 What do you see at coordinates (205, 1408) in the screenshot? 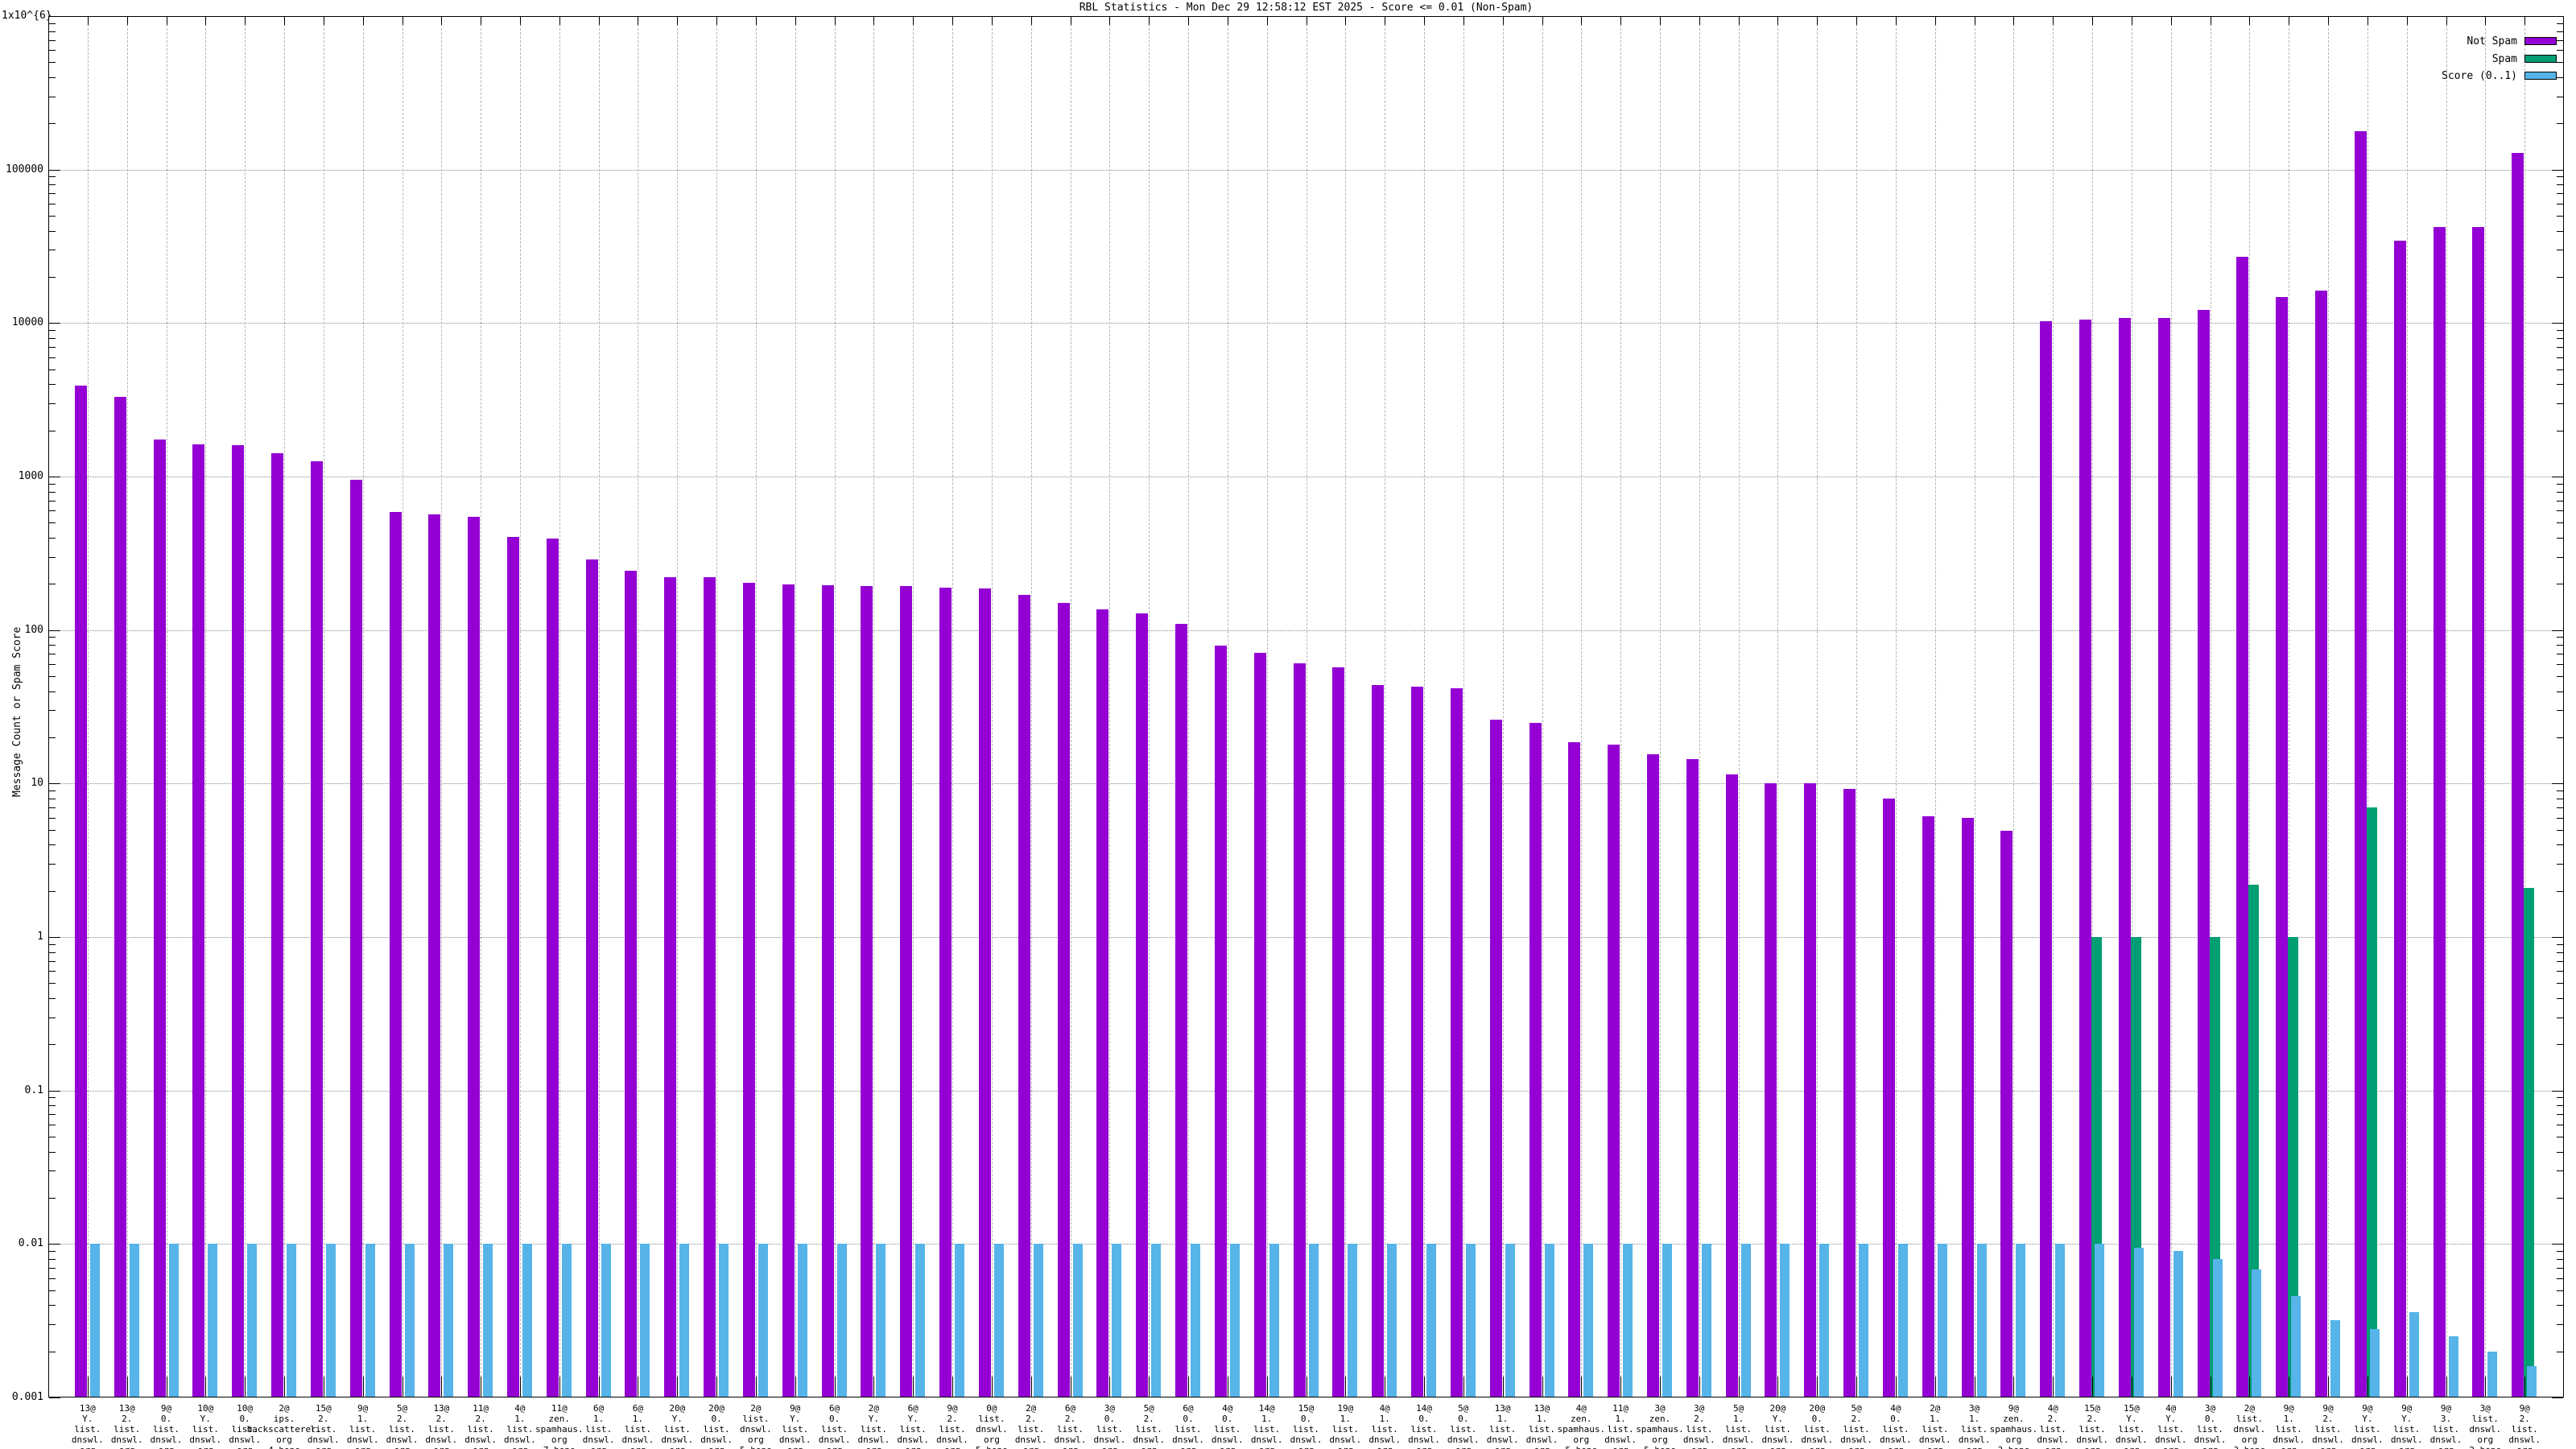
I see `x-tick-label-line: 10@` at bounding box center [205, 1408].